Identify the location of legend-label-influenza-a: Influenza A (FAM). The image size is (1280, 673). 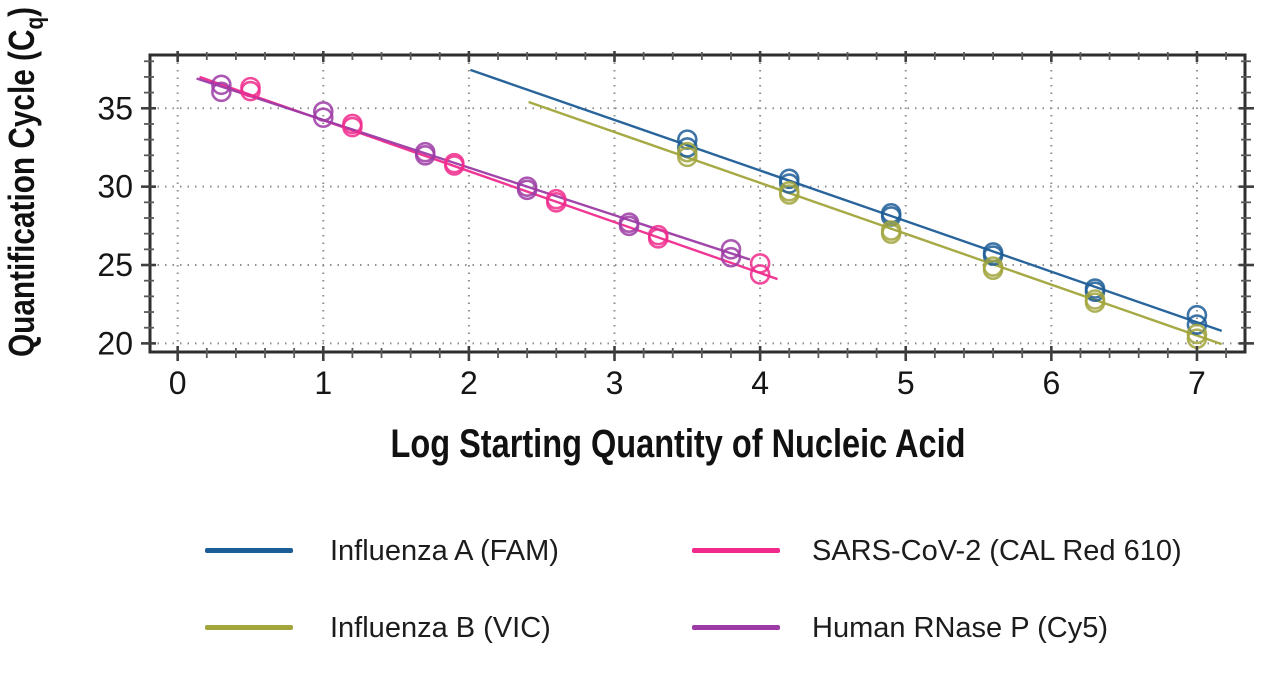
(444, 551).